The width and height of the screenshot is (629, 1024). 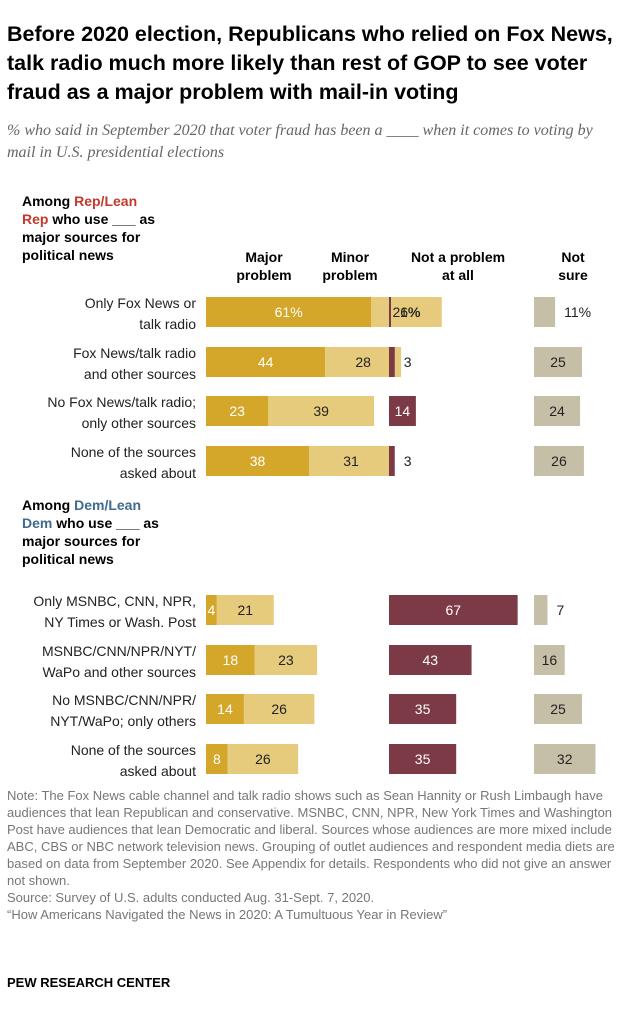 I want to click on column-header-not_sure: sure, so click(x=573, y=275).